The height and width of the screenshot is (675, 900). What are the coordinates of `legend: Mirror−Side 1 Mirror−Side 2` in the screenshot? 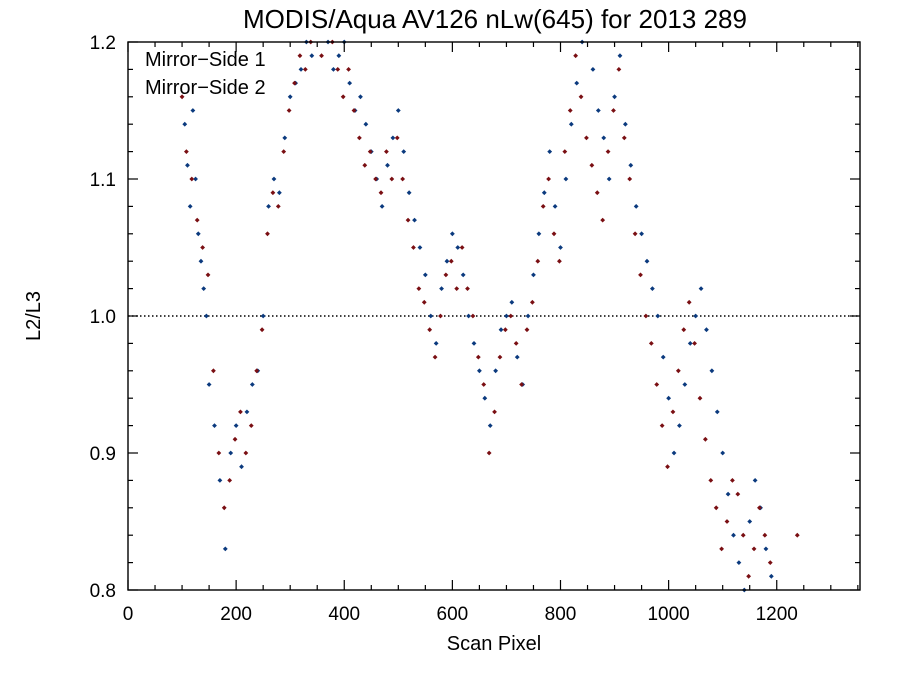 It's located at (205, 74).